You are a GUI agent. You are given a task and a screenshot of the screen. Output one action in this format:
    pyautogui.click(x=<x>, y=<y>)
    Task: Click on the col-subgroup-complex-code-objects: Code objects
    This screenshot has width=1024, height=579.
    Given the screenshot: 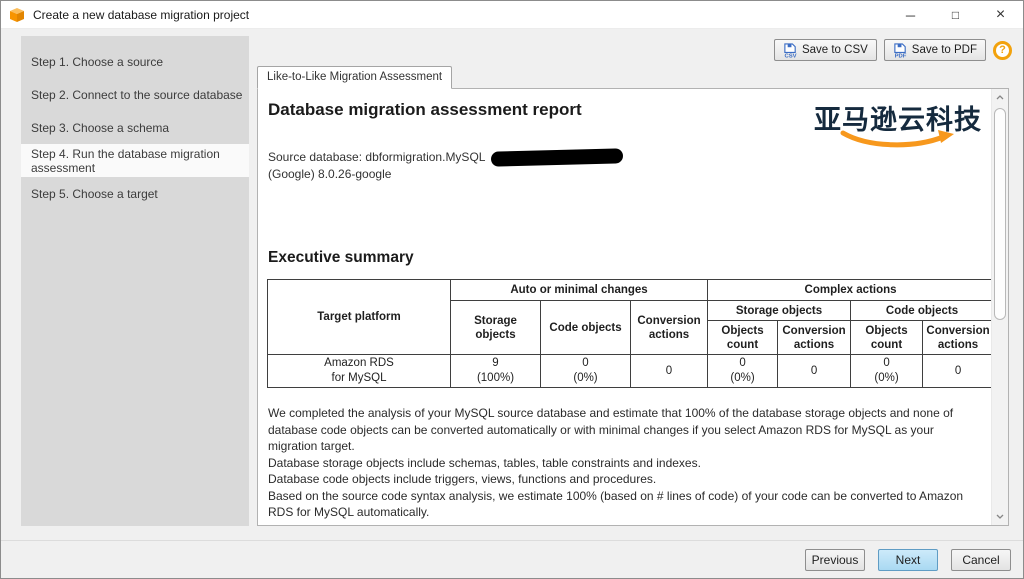 What is the action you would take?
    pyautogui.click(x=922, y=310)
    